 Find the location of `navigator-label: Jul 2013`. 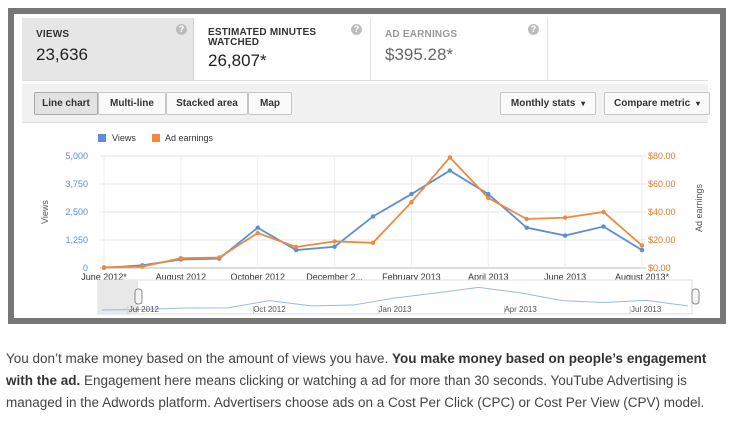

navigator-label: Jul 2013 is located at coordinates (646, 309).